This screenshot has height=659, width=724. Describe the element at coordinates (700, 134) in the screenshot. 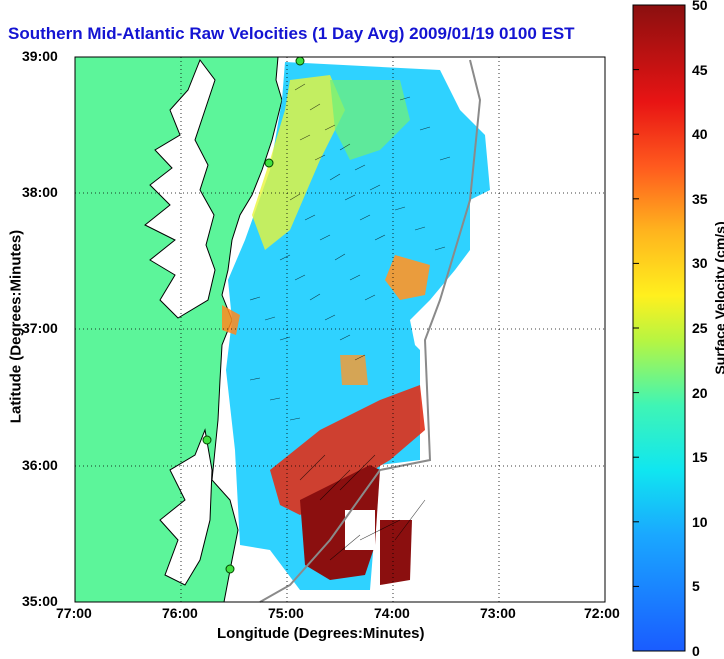

I see `colorbar-tick-label: 40` at that location.